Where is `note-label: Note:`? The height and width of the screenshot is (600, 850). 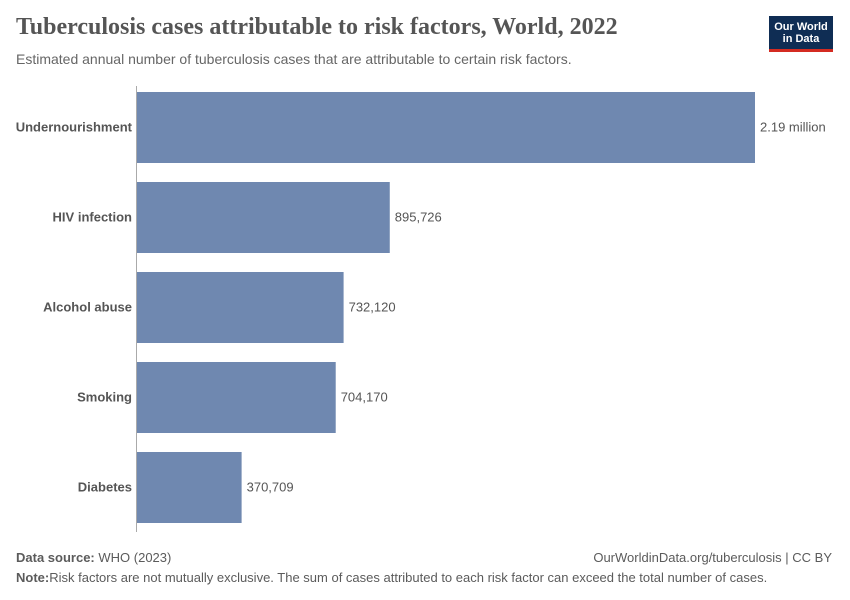 note-label: Note: is located at coordinates (33, 577).